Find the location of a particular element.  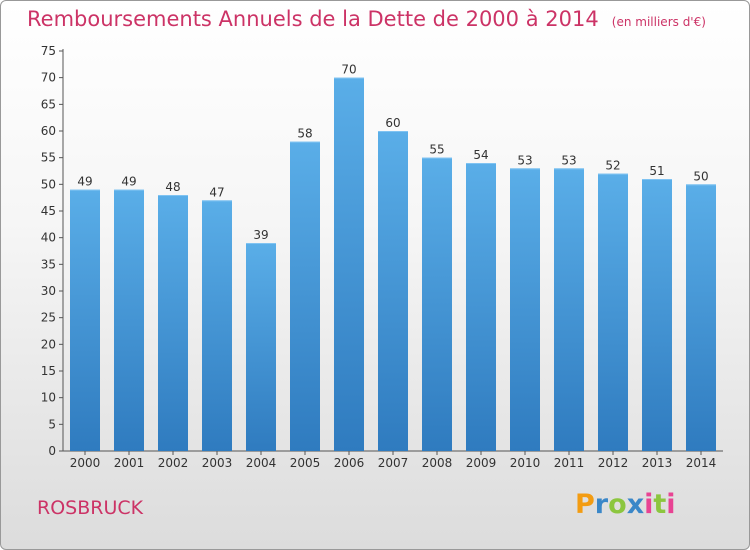

y-tick-label: 10 is located at coordinates (48, 398).